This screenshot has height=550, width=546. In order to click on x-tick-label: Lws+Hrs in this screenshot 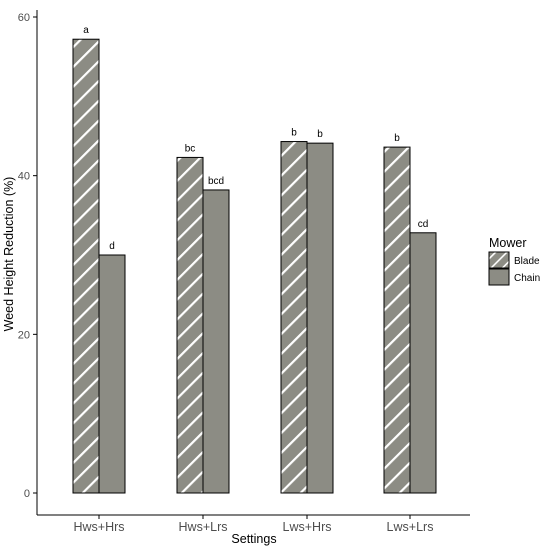, I will do `click(307, 527)`.